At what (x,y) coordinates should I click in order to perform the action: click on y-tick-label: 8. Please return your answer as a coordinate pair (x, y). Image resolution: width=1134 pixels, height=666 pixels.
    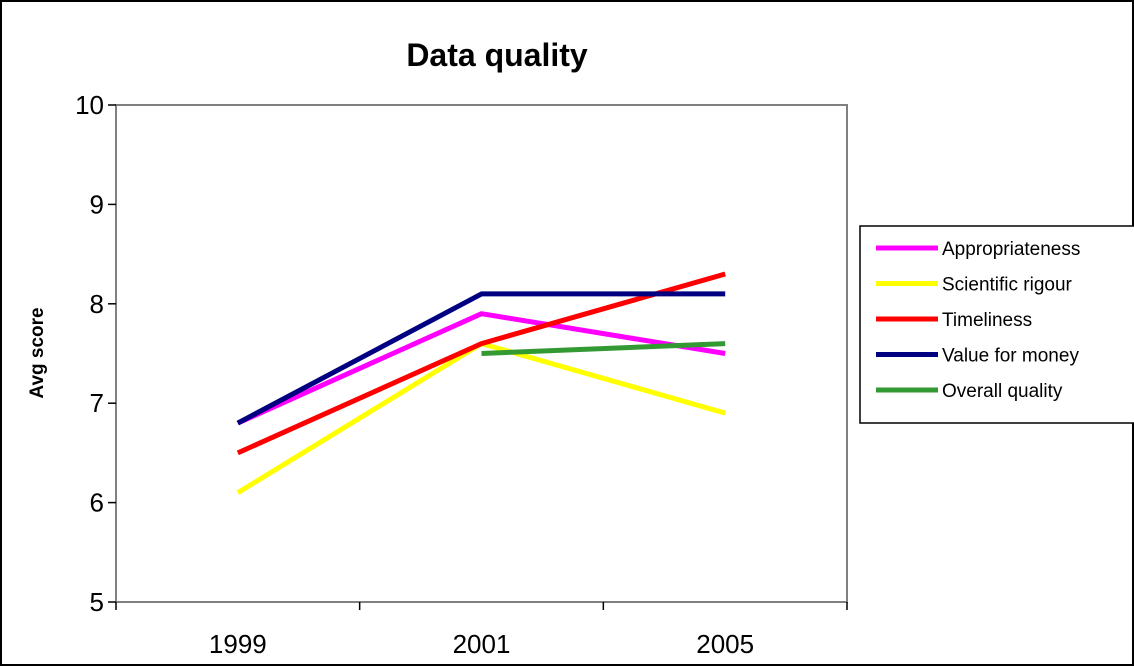
    Looking at the image, I should click on (97, 304).